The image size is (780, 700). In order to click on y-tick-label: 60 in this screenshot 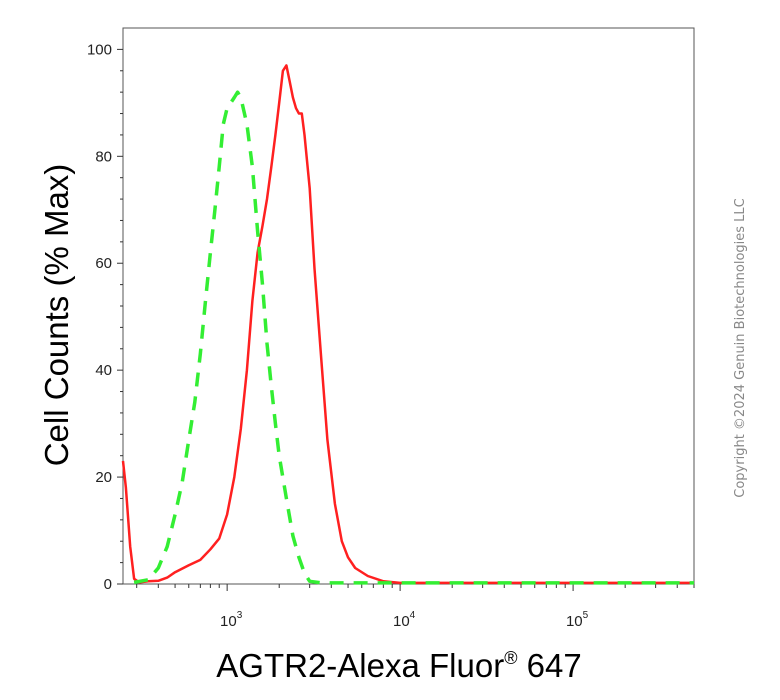, I will do `click(103, 263)`.